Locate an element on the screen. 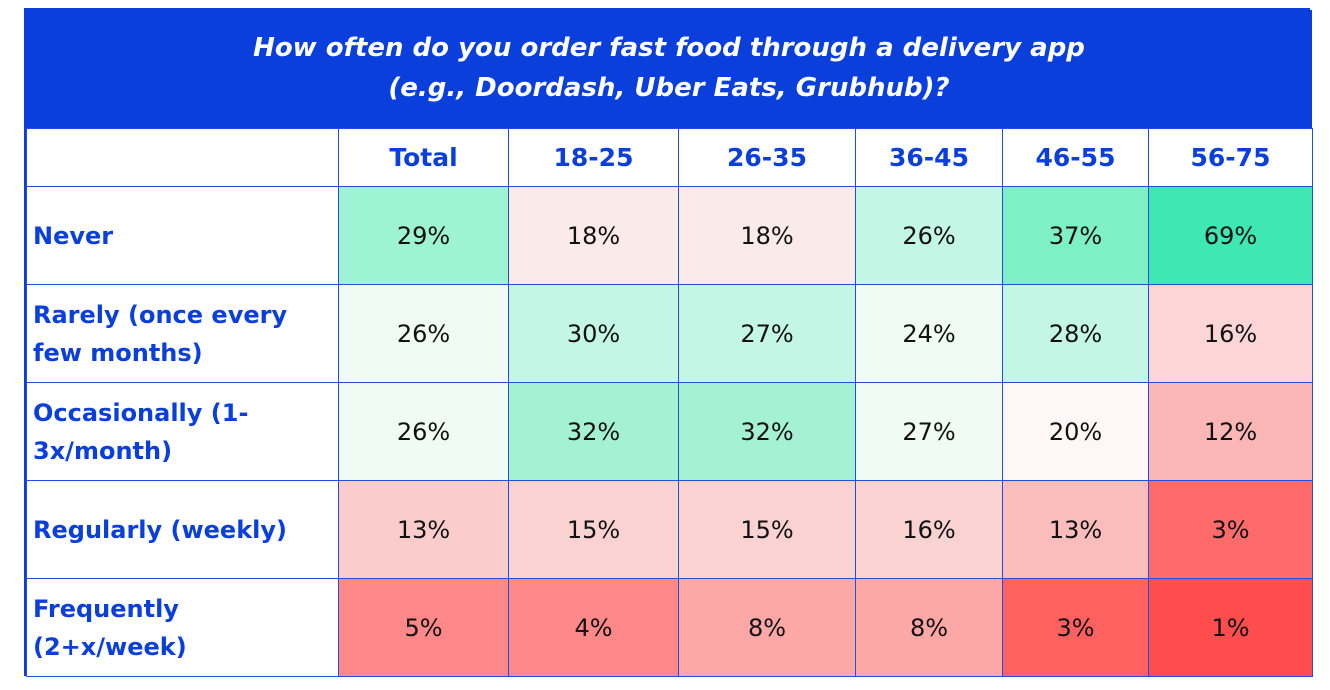 This screenshot has width=1330, height=690. heat-cell: 69% is located at coordinates (1230, 235).